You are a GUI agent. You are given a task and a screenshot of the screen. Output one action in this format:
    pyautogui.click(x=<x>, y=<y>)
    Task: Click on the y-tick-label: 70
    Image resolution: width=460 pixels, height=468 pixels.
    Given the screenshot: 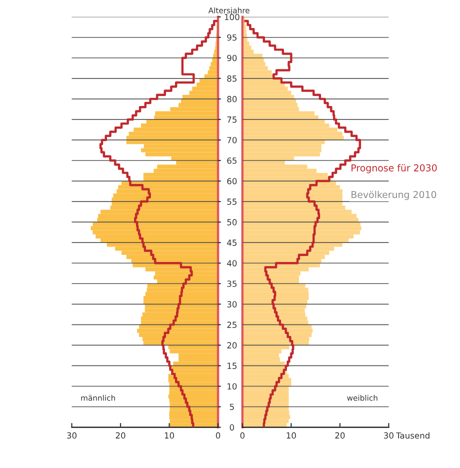 What is the action you would take?
    pyautogui.click(x=232, y=140)
    